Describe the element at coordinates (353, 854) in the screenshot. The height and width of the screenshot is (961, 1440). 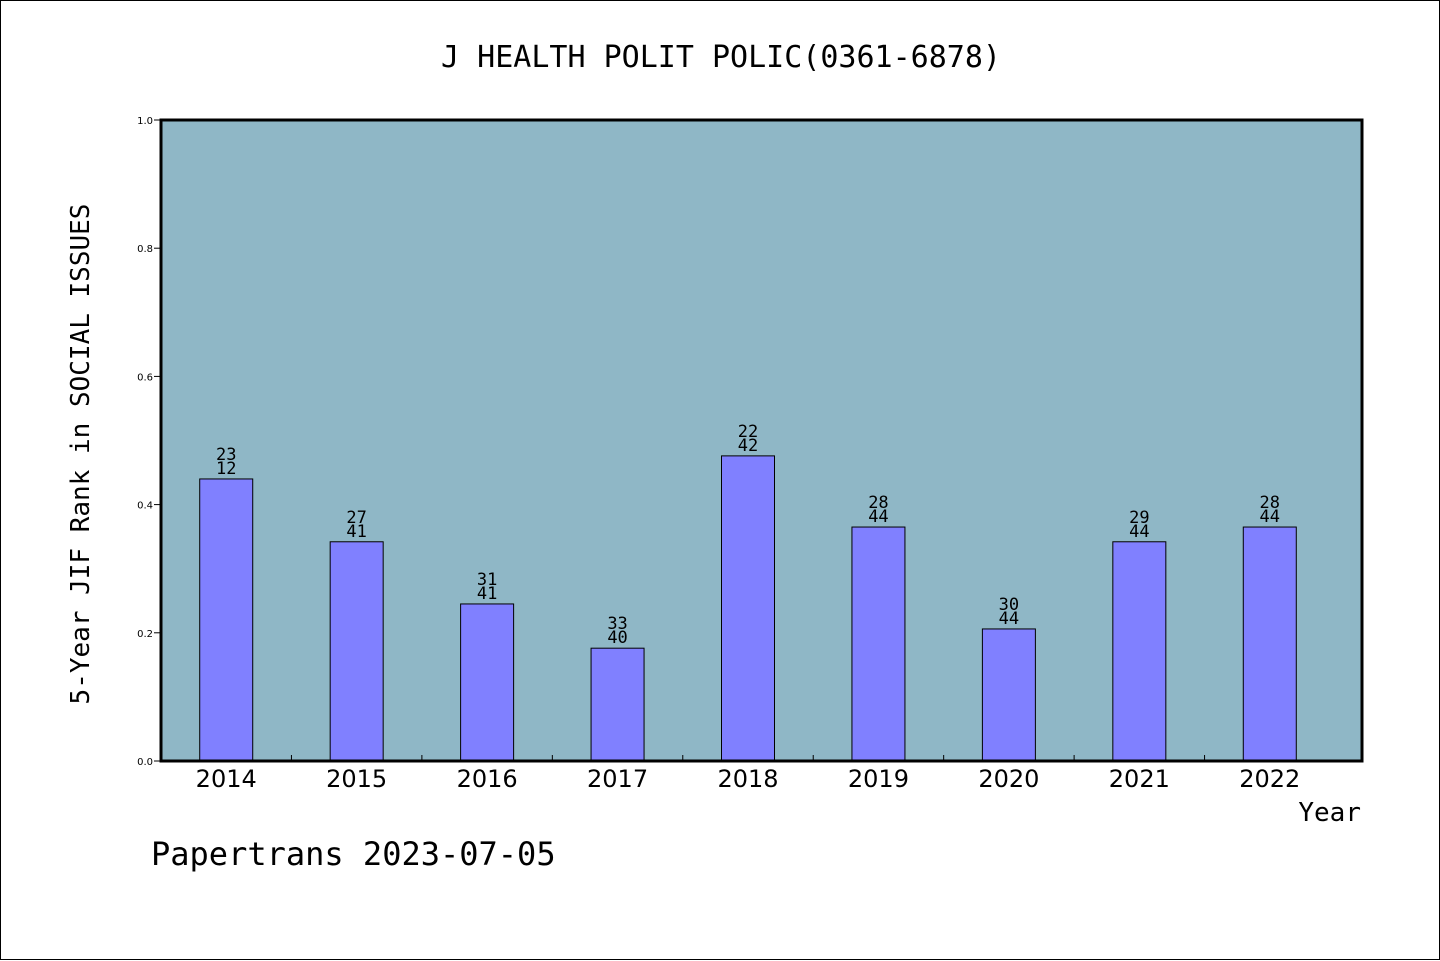
I see `footer-credit: Papertrans 2023-07-05` at that location.